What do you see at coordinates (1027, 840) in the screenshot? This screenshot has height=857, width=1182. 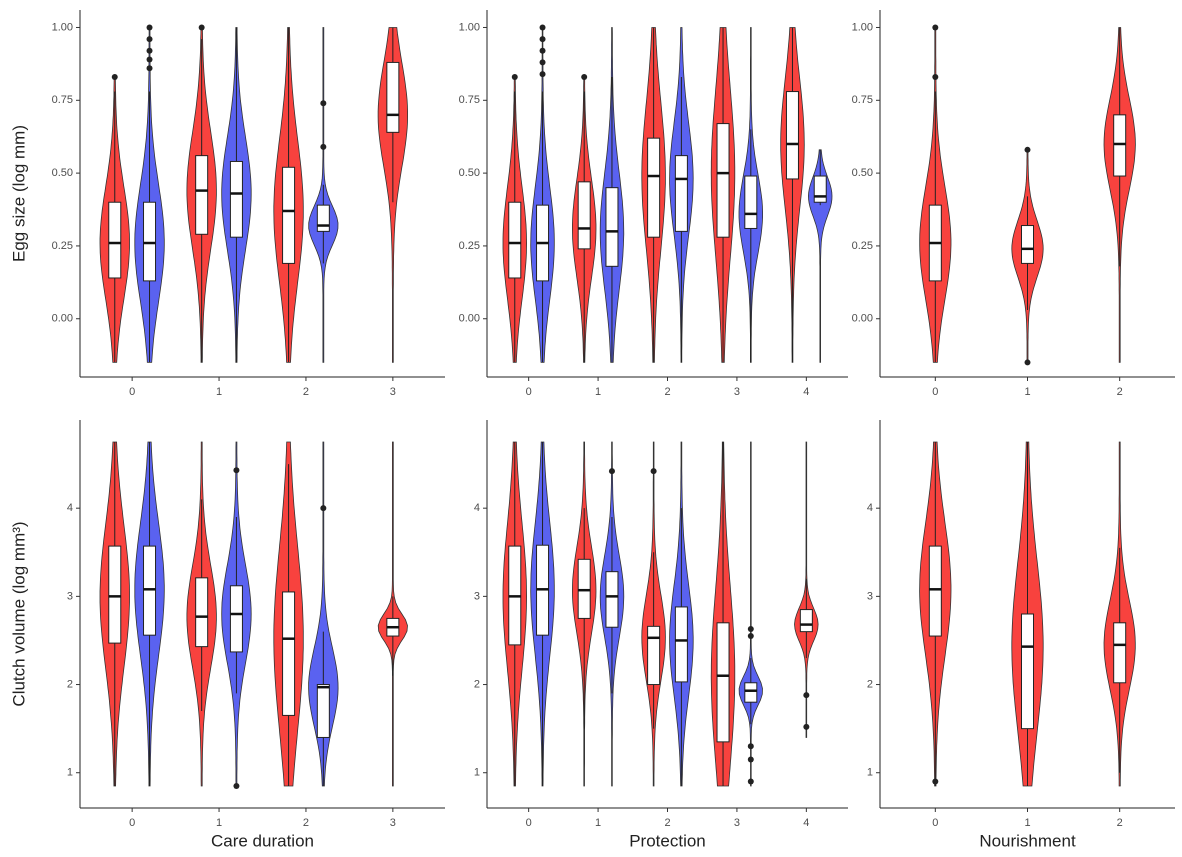 I see `x-axis-title: Nourishment` at bounding box center [1027, 840].